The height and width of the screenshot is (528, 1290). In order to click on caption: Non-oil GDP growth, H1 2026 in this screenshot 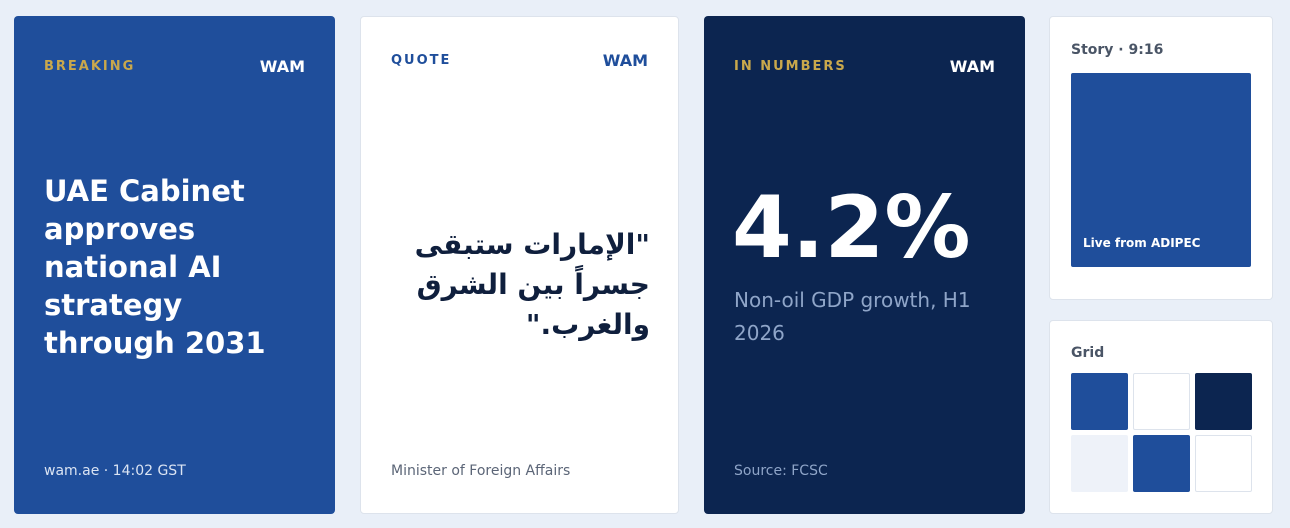, I will do `click(852, 316)`.